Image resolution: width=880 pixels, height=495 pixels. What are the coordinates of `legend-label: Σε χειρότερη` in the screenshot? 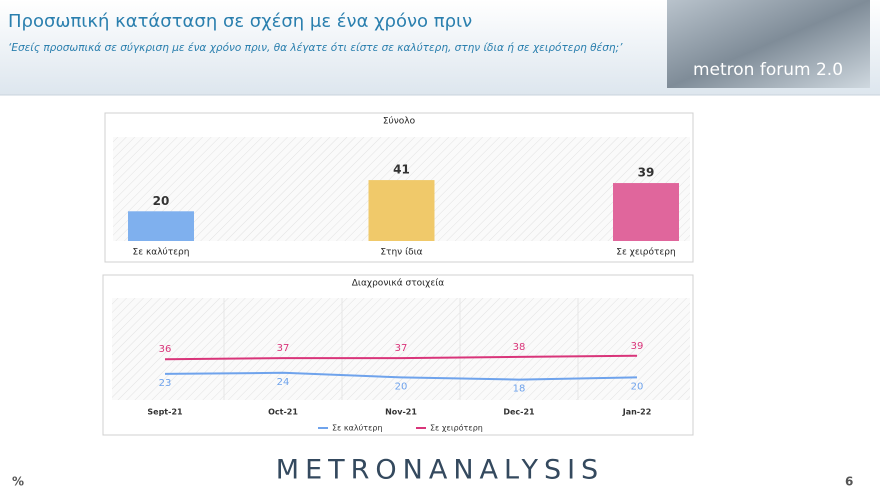 It's located at (456, 428).